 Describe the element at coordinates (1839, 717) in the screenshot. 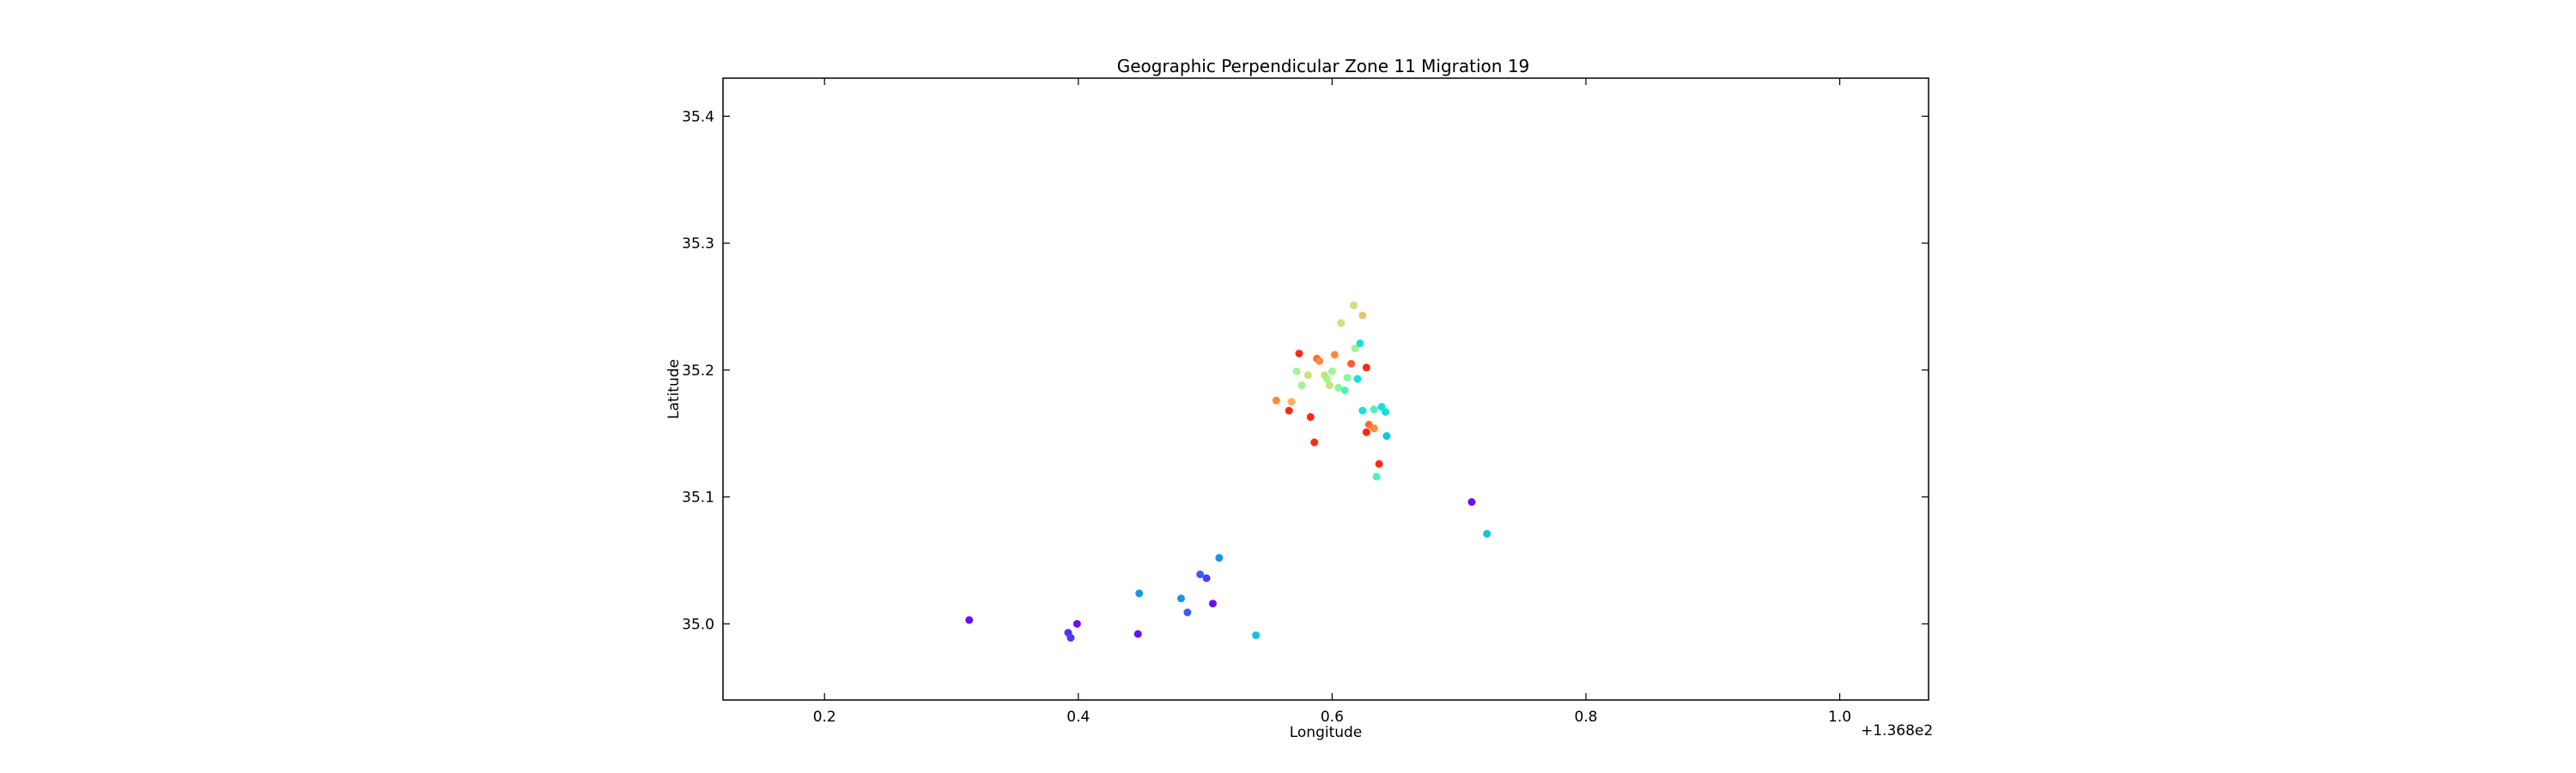

I see `x-tick-label: 1.0` at that location.